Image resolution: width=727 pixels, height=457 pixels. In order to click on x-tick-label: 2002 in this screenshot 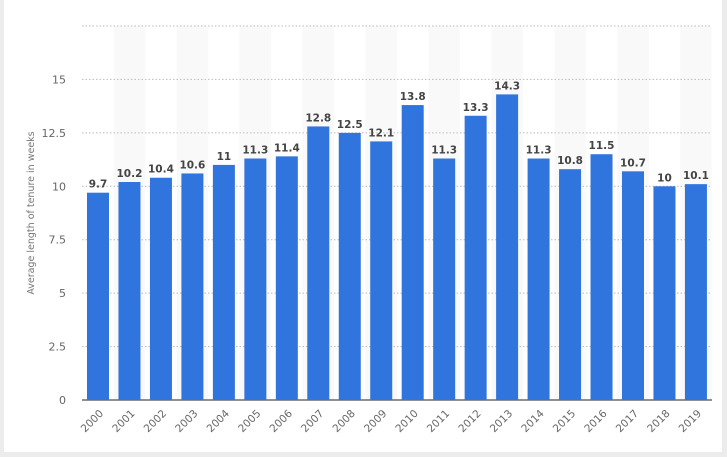, I will do `click(155, 421)`.